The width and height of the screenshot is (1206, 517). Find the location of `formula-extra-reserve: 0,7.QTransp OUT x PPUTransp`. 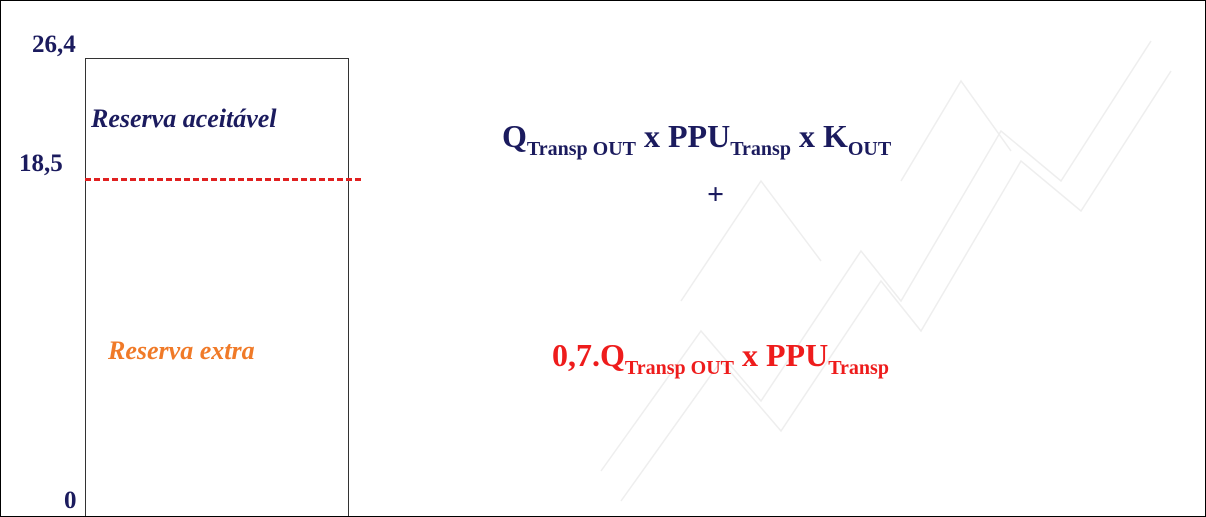

formula-extra-reserve: 0,7.QTransp OUT x PPUTransp is located at coordinates (720, 358).